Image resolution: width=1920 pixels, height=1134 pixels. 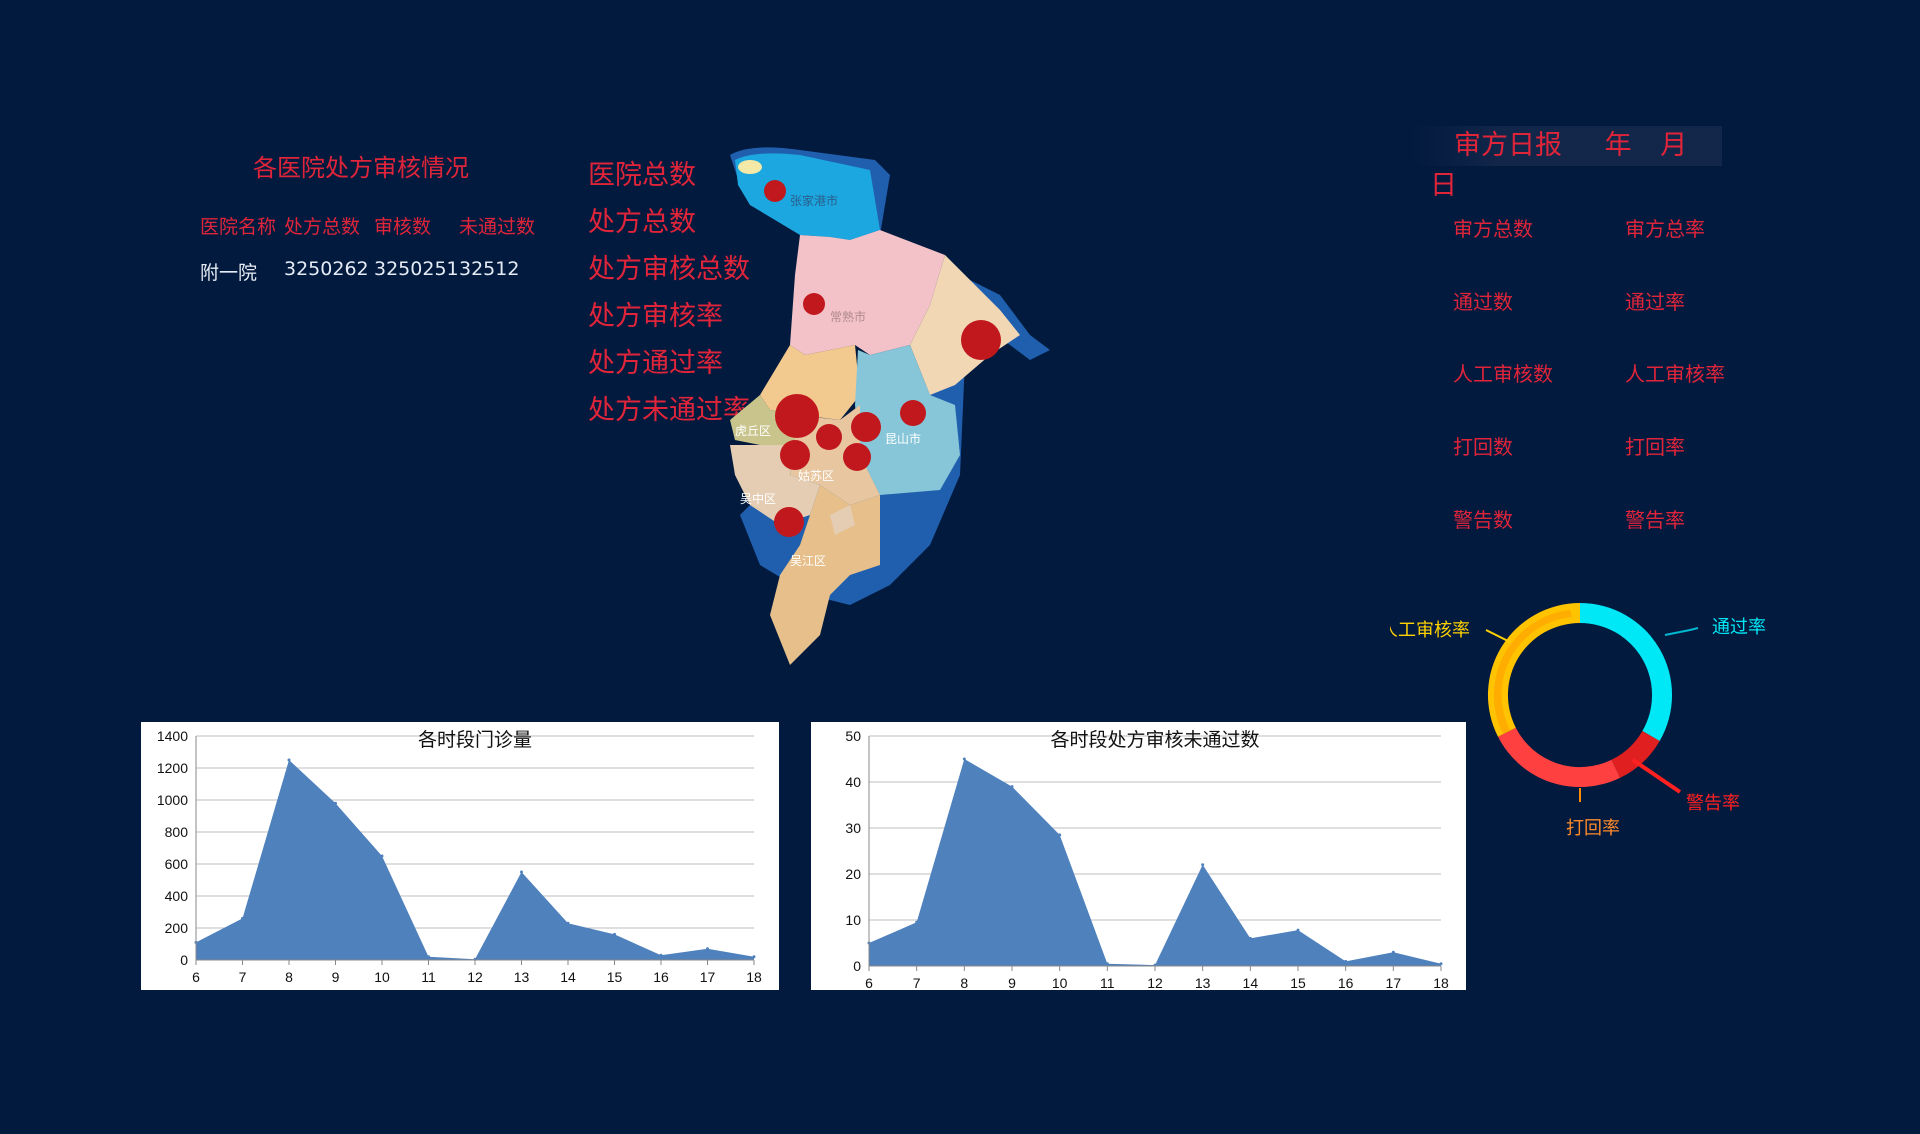 I want to click on map-label-zhangjiagang: 张家港市, so click(x=814, y=200).